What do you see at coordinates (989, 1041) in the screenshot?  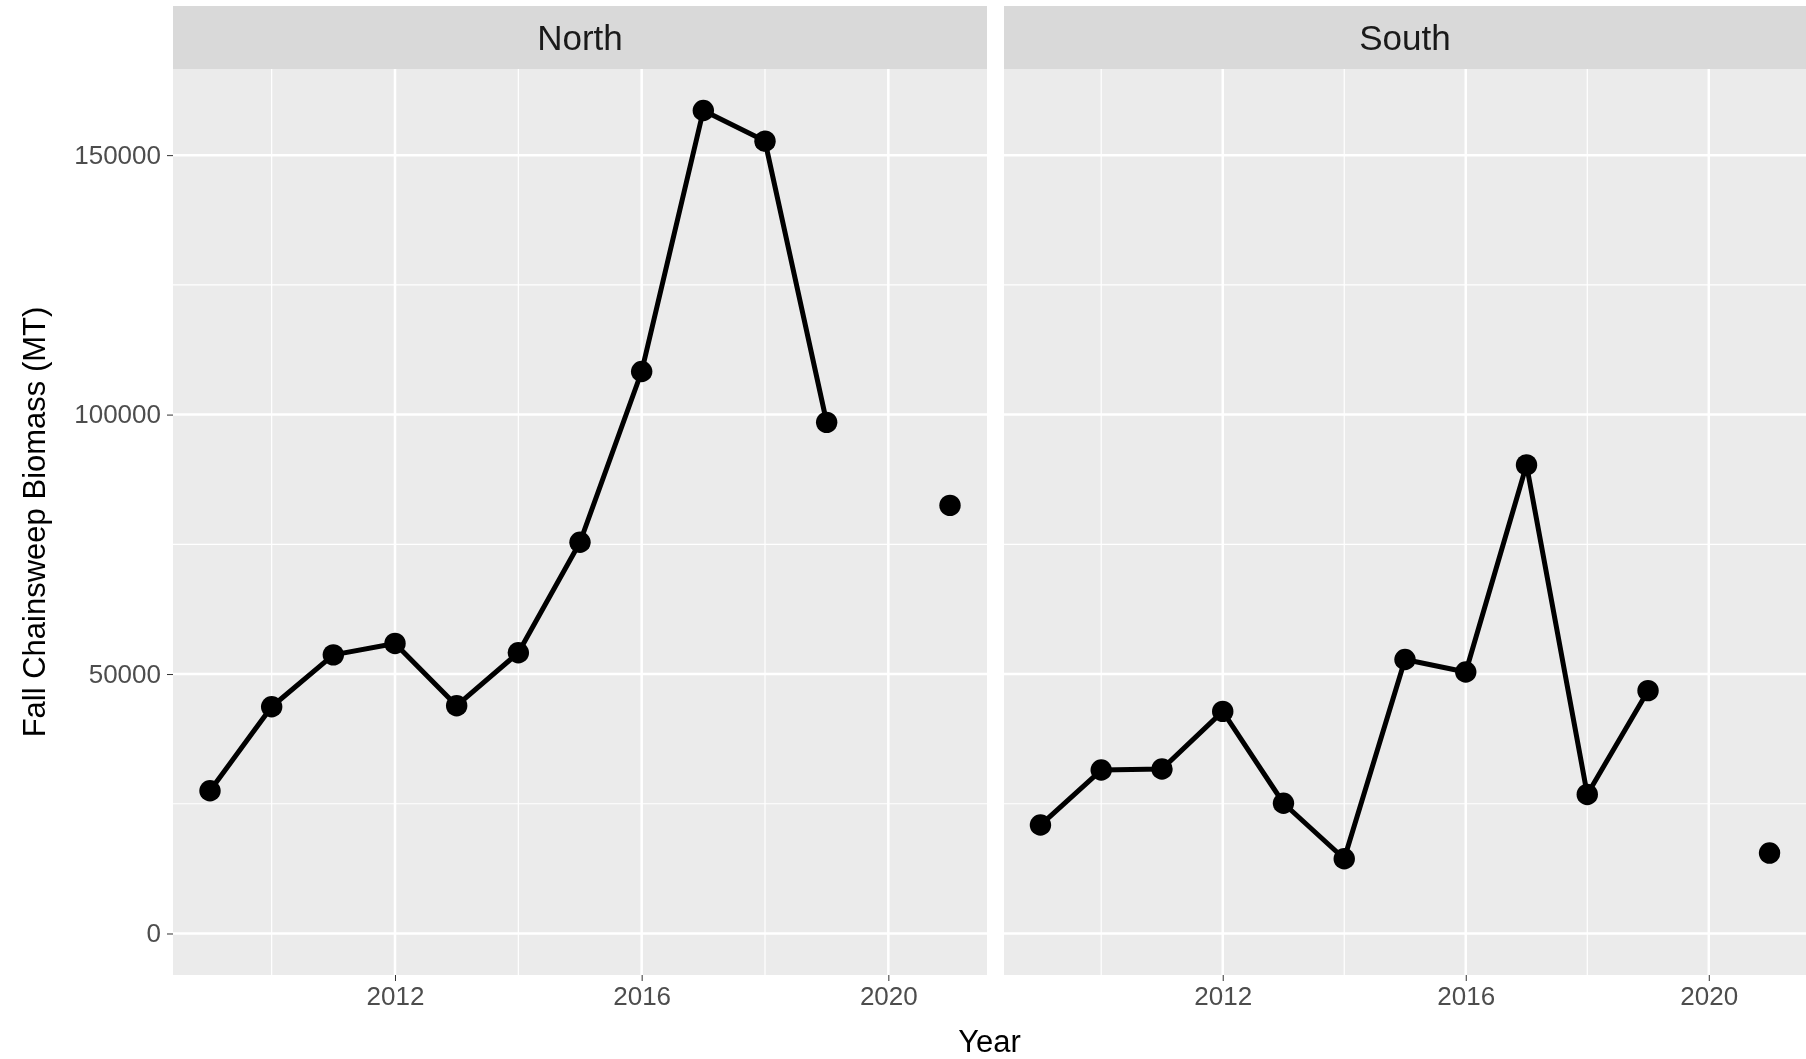 I see `x-axis-title: Year` at bounding box center [989, 1041].